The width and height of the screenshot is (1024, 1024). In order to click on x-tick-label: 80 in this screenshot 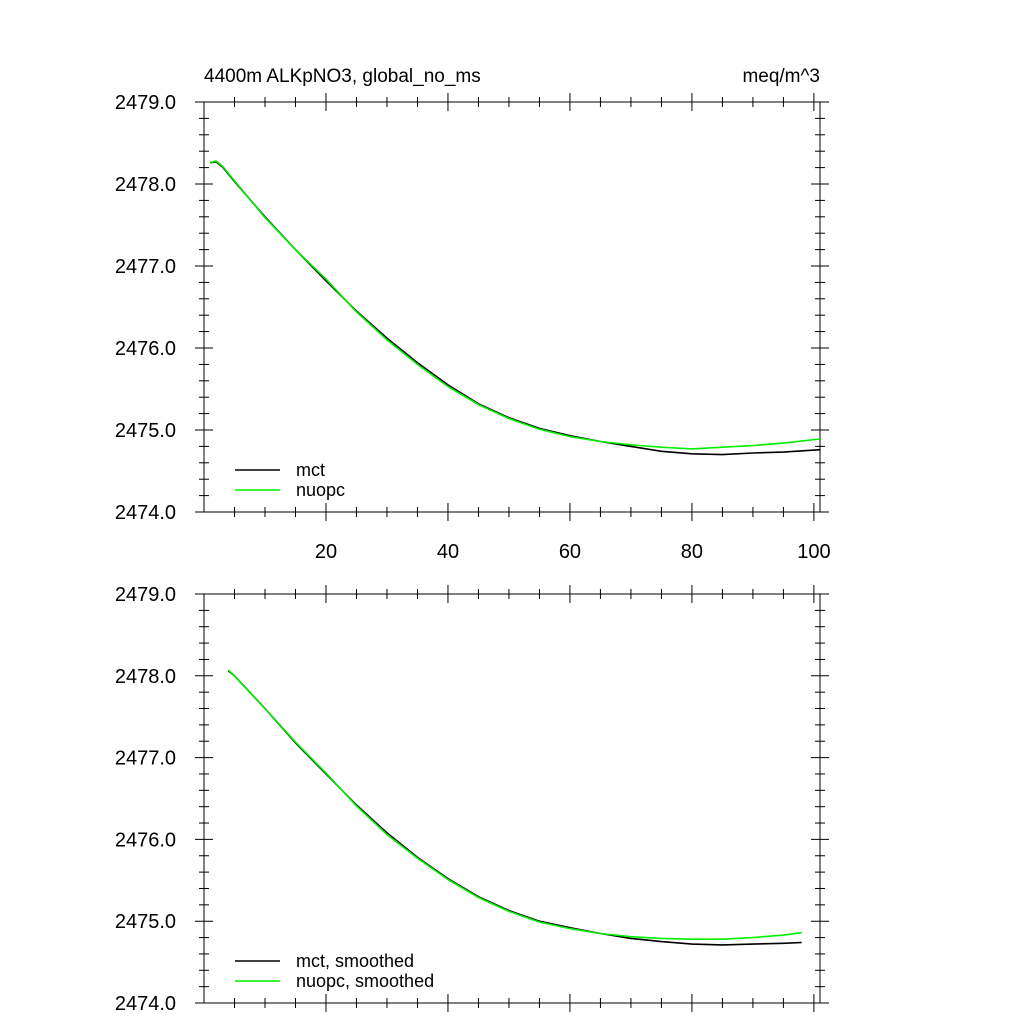, I will do `click(692, 552)`.